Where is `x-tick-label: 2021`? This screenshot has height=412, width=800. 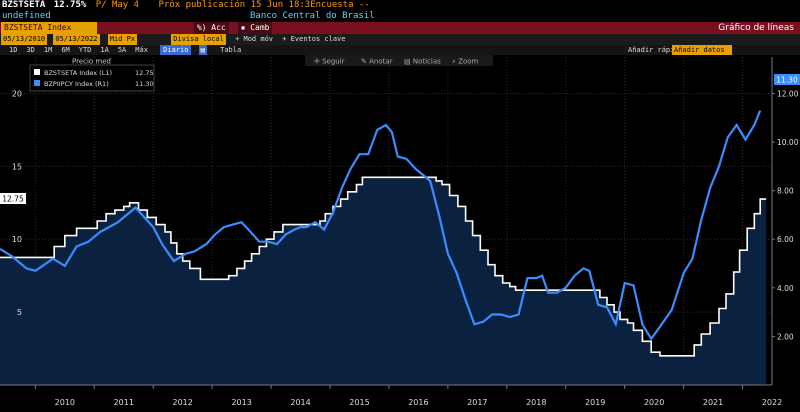
x-tick-label: 2021 is located at coordinates (713, 402).